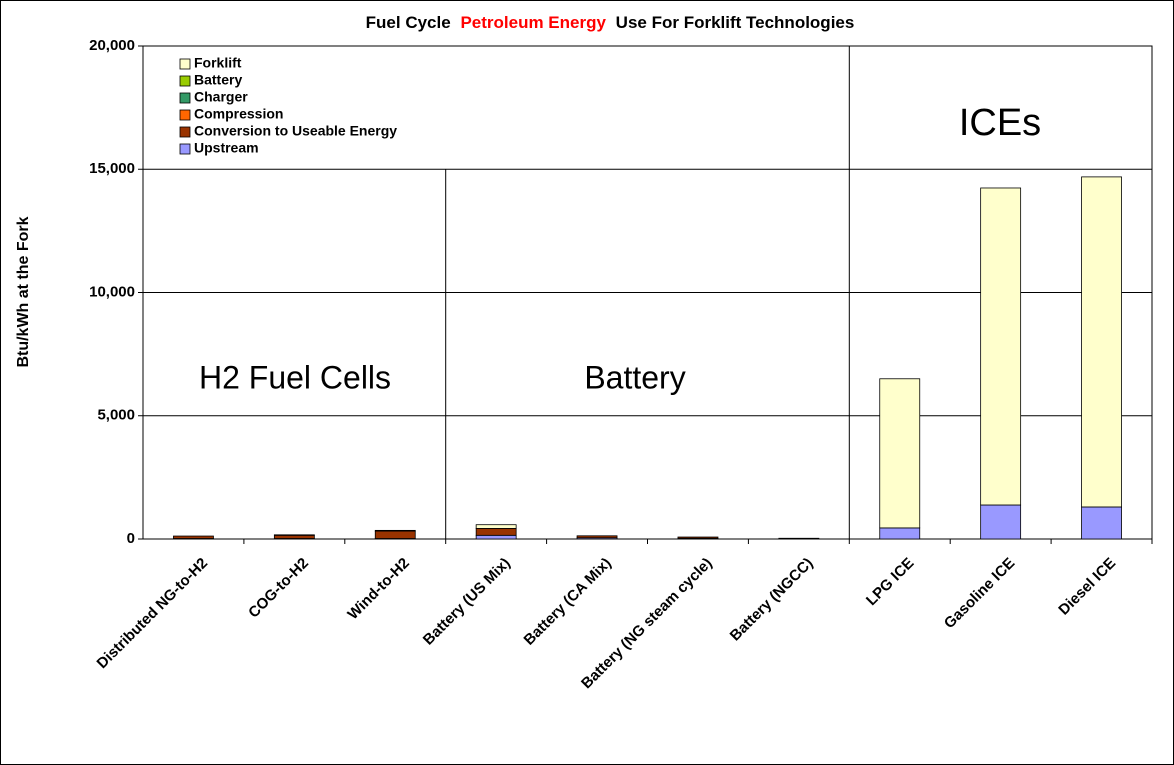 The height and width of the screenshot is (765, 1174). Describe the element at coordinates (218, 80) in the screenshot. I see `legend-label: Battery` at that location.